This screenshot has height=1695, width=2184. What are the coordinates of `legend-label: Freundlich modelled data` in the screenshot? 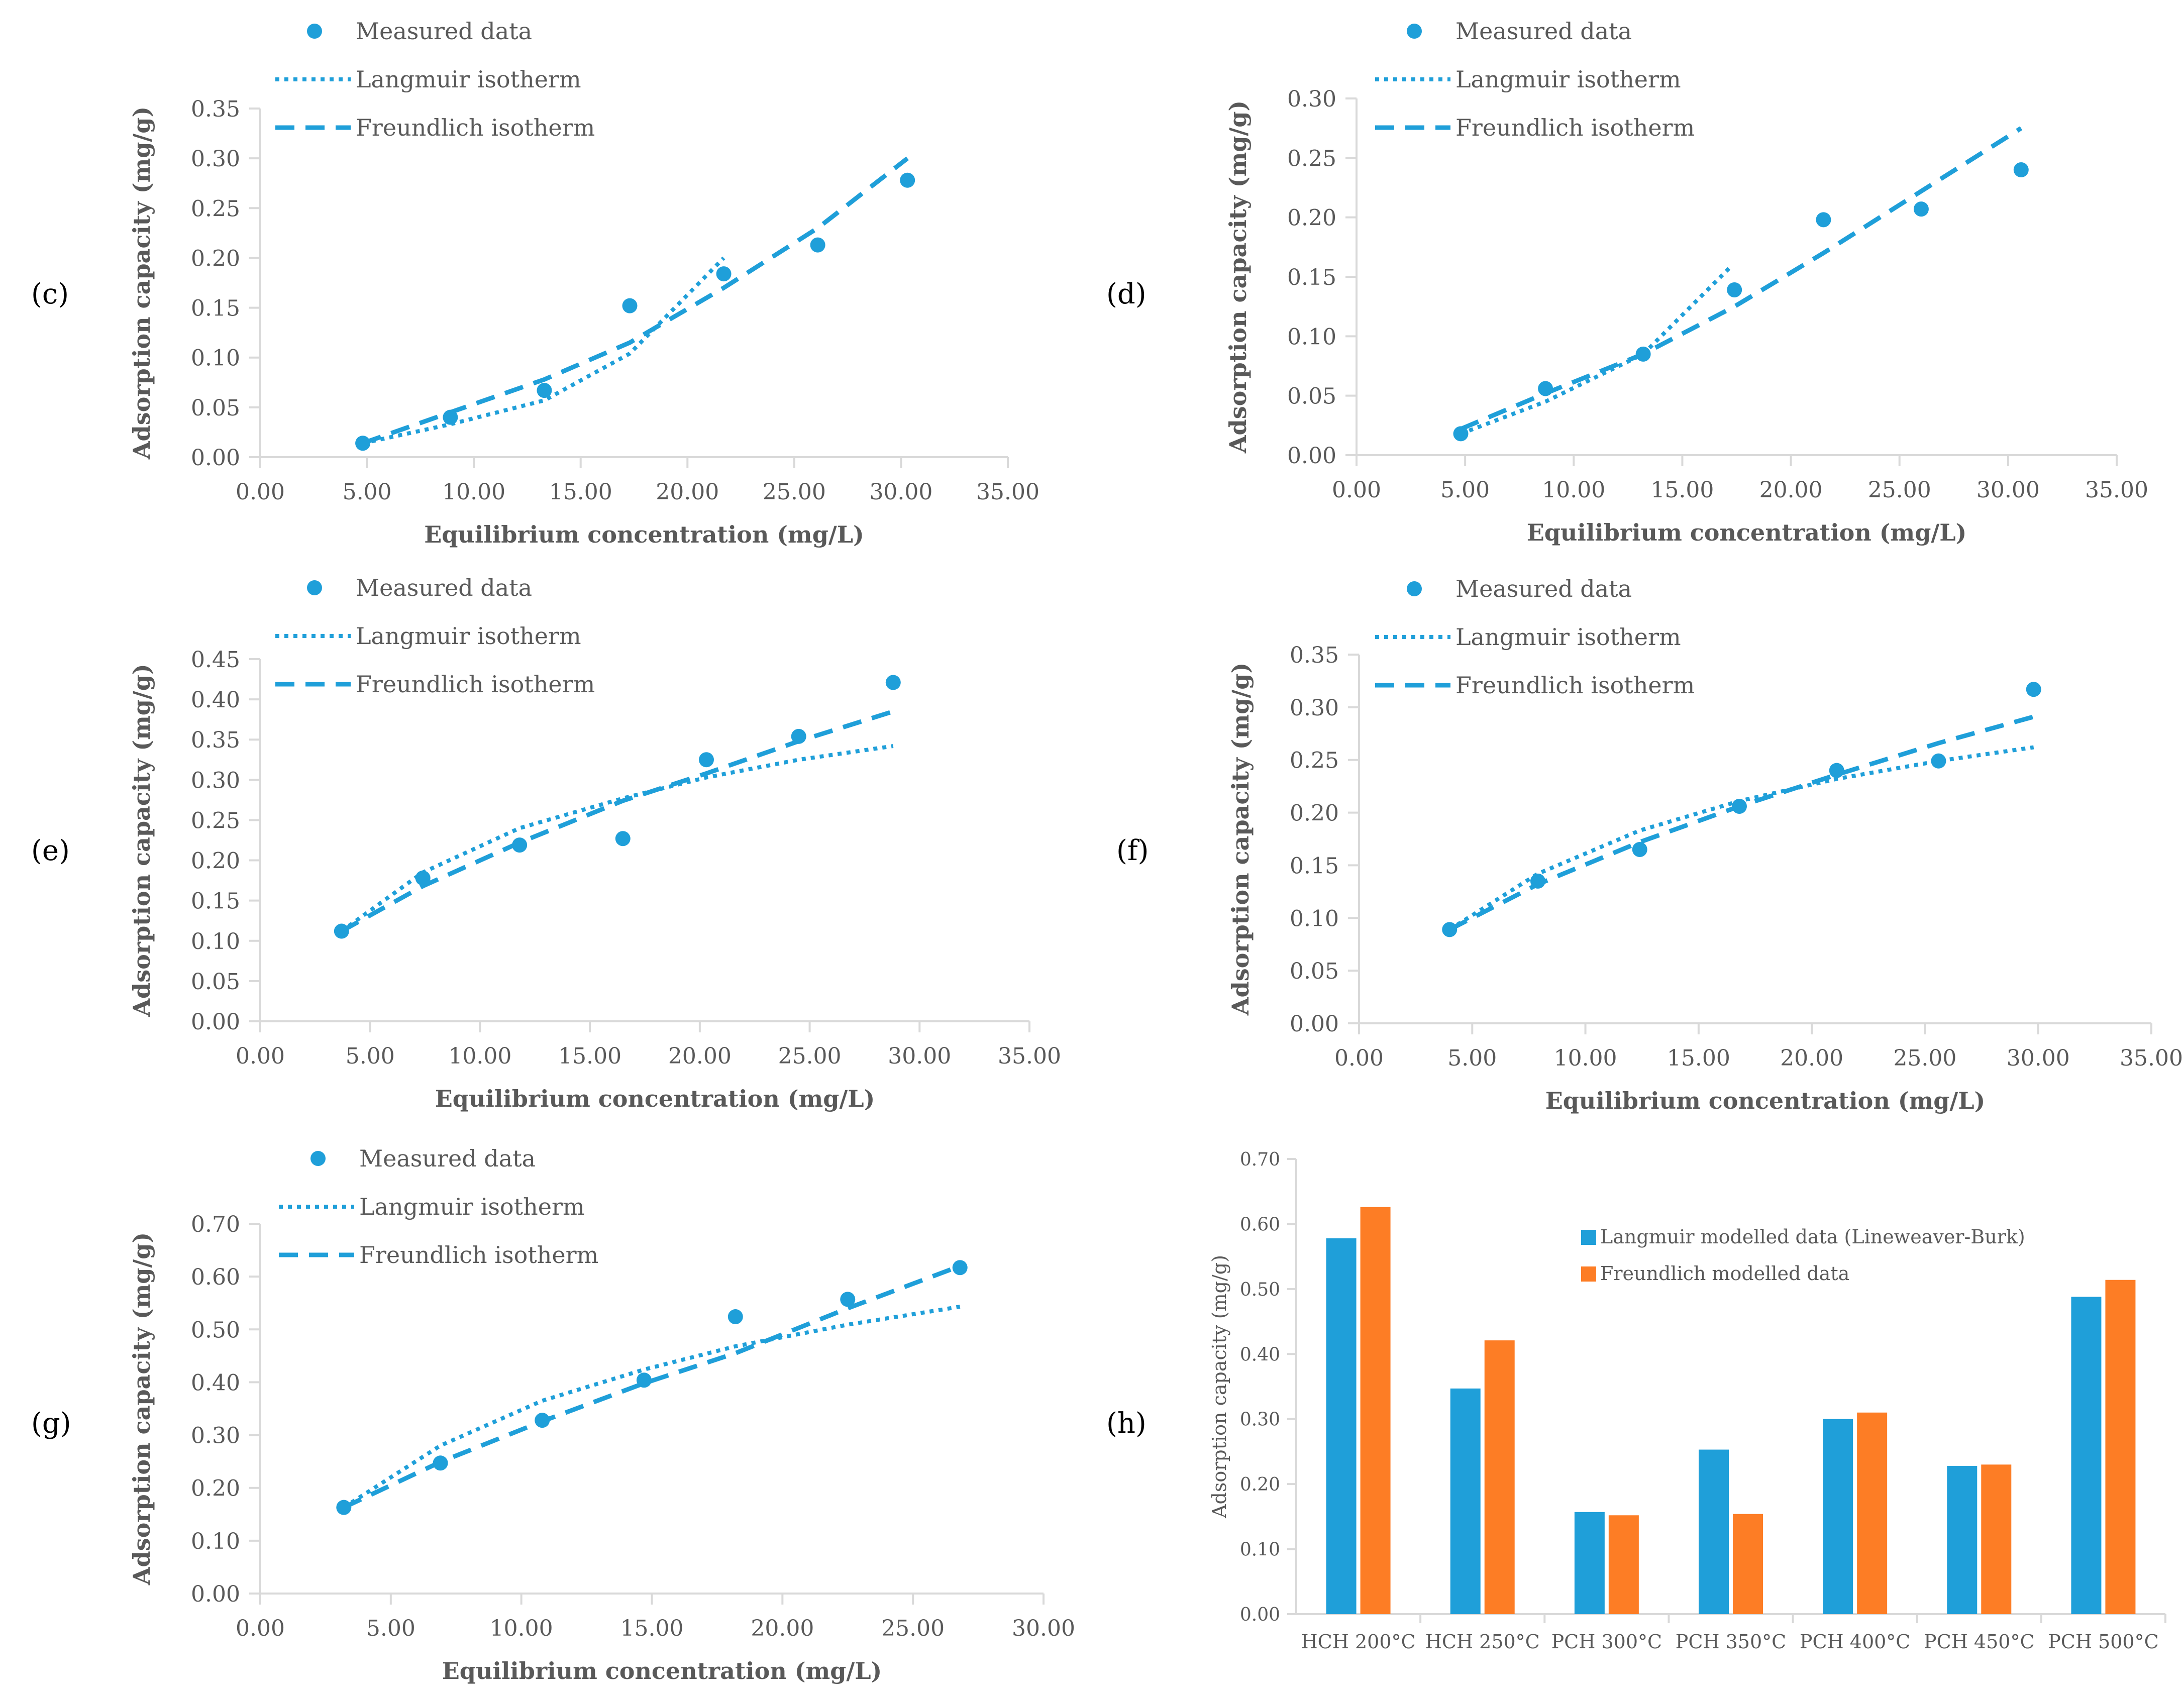 It's located at (1725, 1273).